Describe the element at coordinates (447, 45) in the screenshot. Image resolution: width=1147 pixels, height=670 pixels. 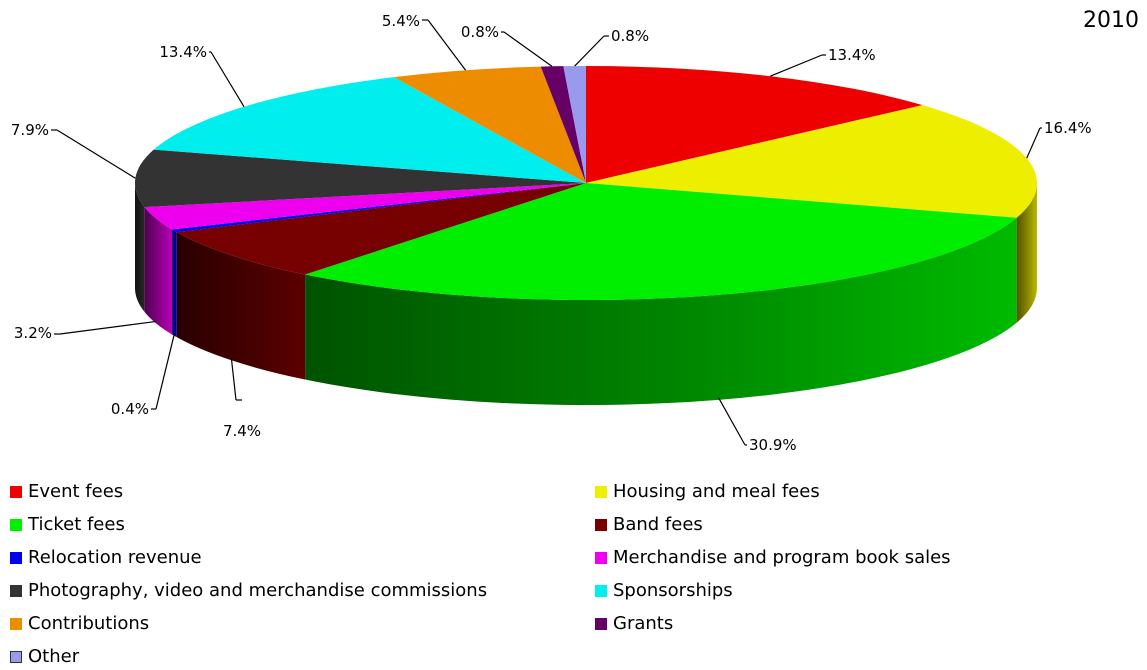
I see `leader-line-contributions` at that location.